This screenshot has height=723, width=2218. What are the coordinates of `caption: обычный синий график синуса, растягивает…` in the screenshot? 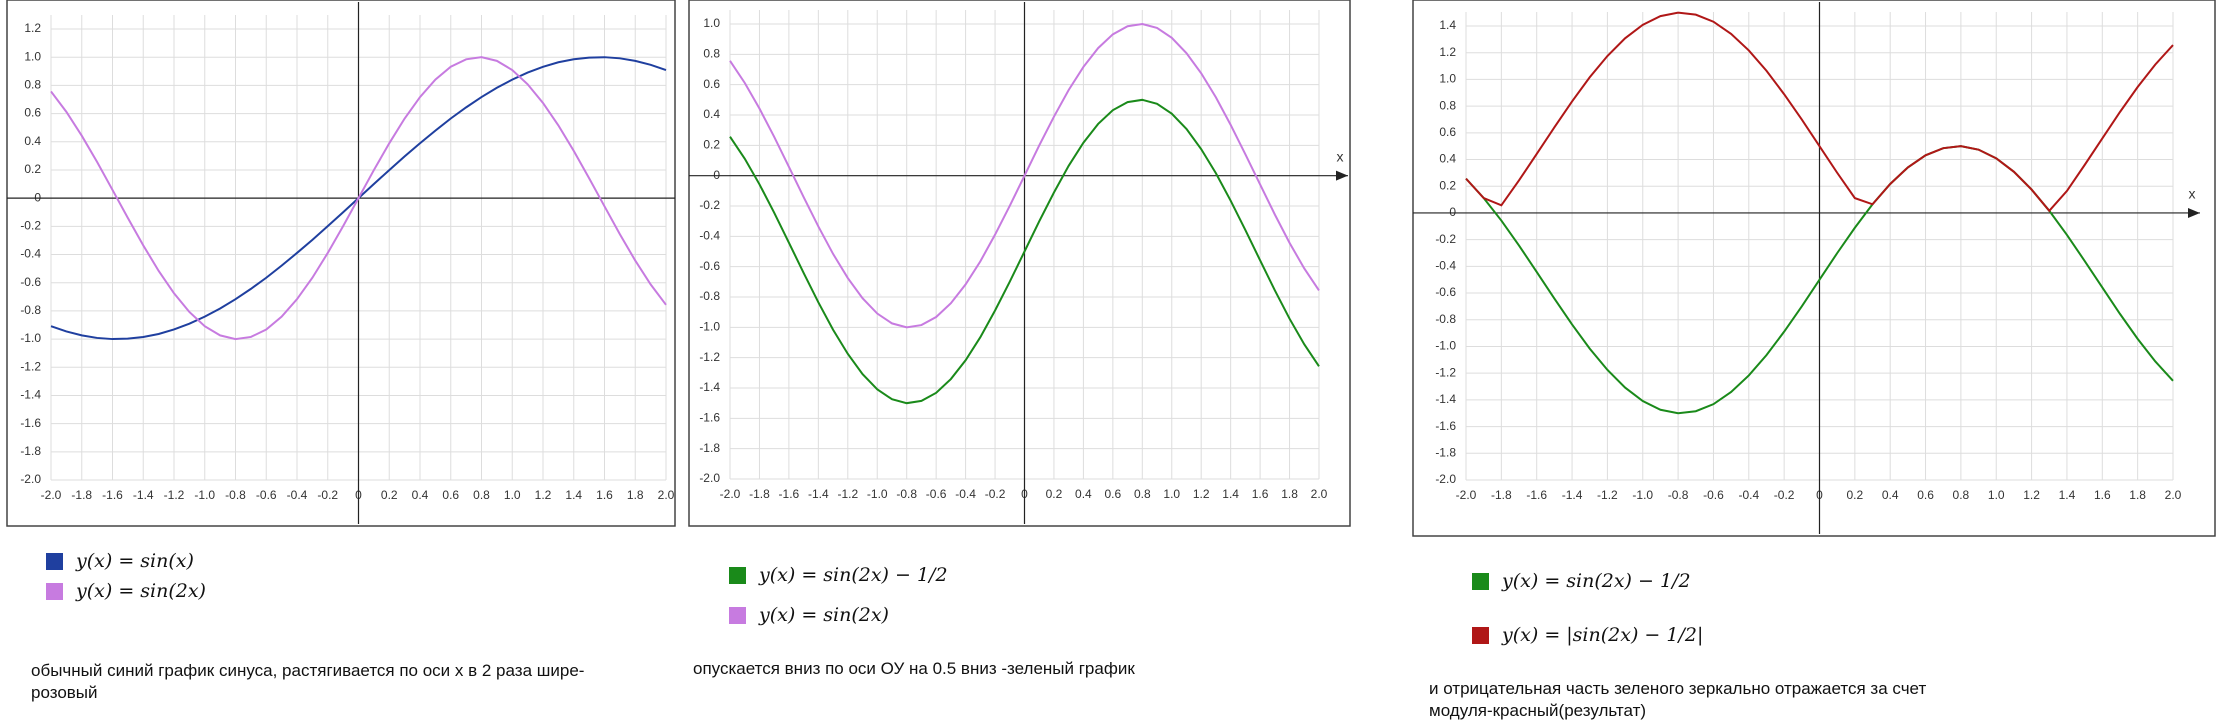 It's located at (308, 681).